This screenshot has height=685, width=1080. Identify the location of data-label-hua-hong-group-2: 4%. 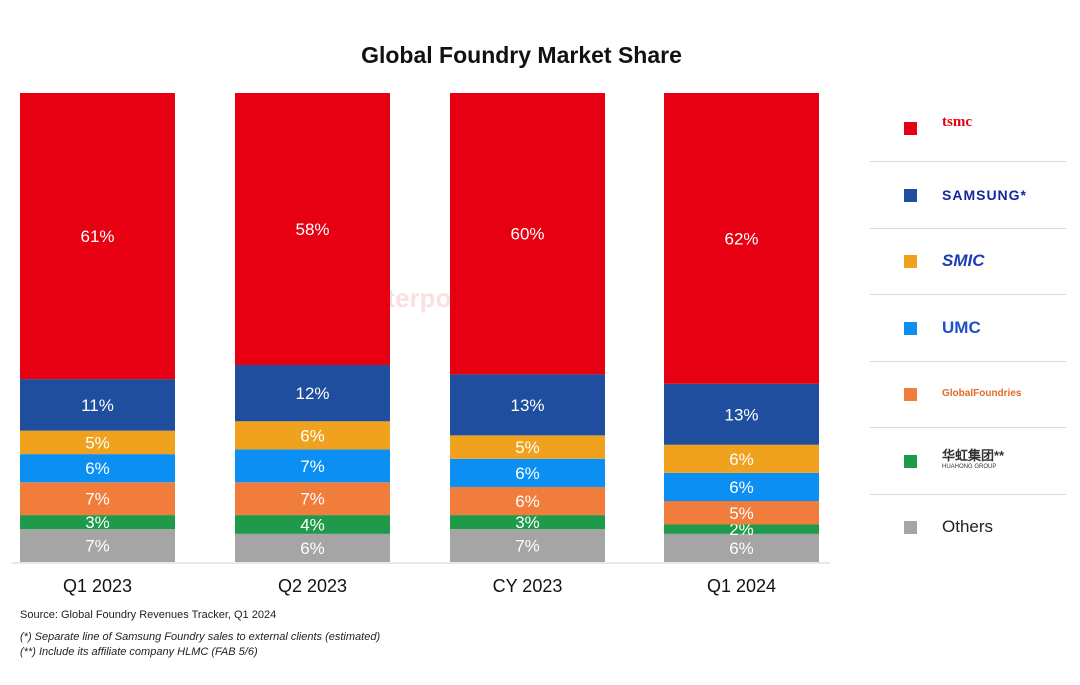
(312, 524).